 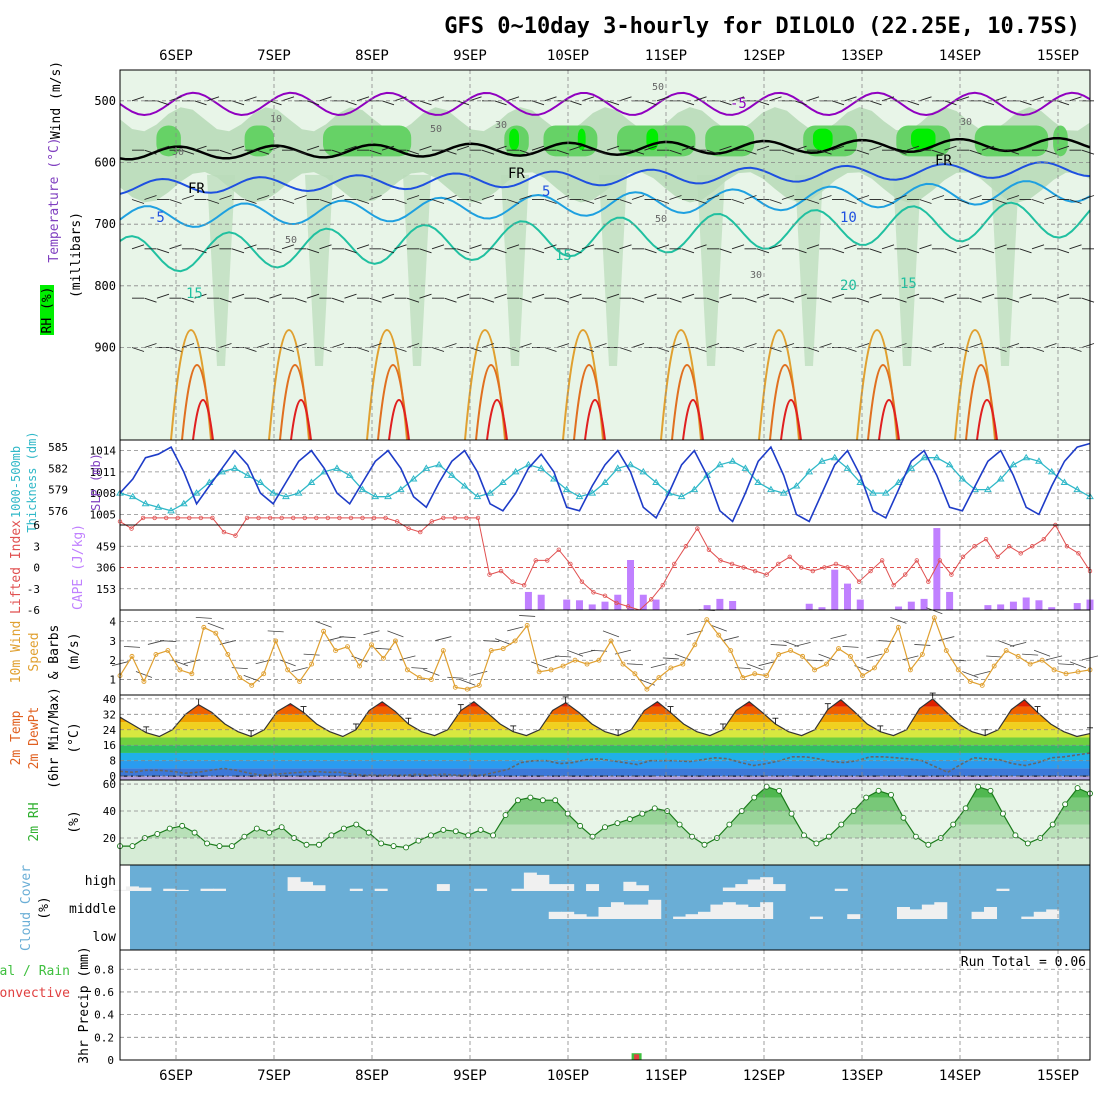 I want to click on pressure-axis-label: (millibars), so click(x=76, y=255).